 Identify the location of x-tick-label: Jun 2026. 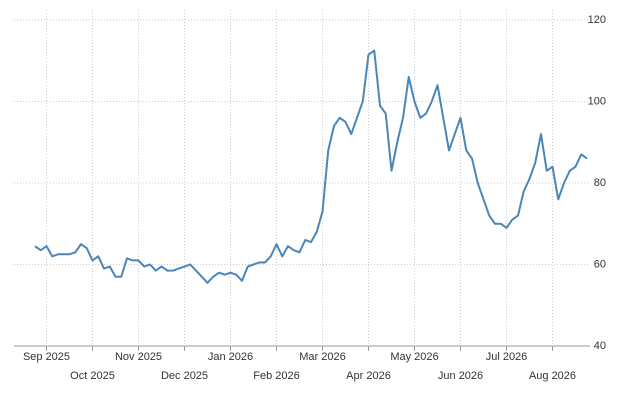
(460, 376).